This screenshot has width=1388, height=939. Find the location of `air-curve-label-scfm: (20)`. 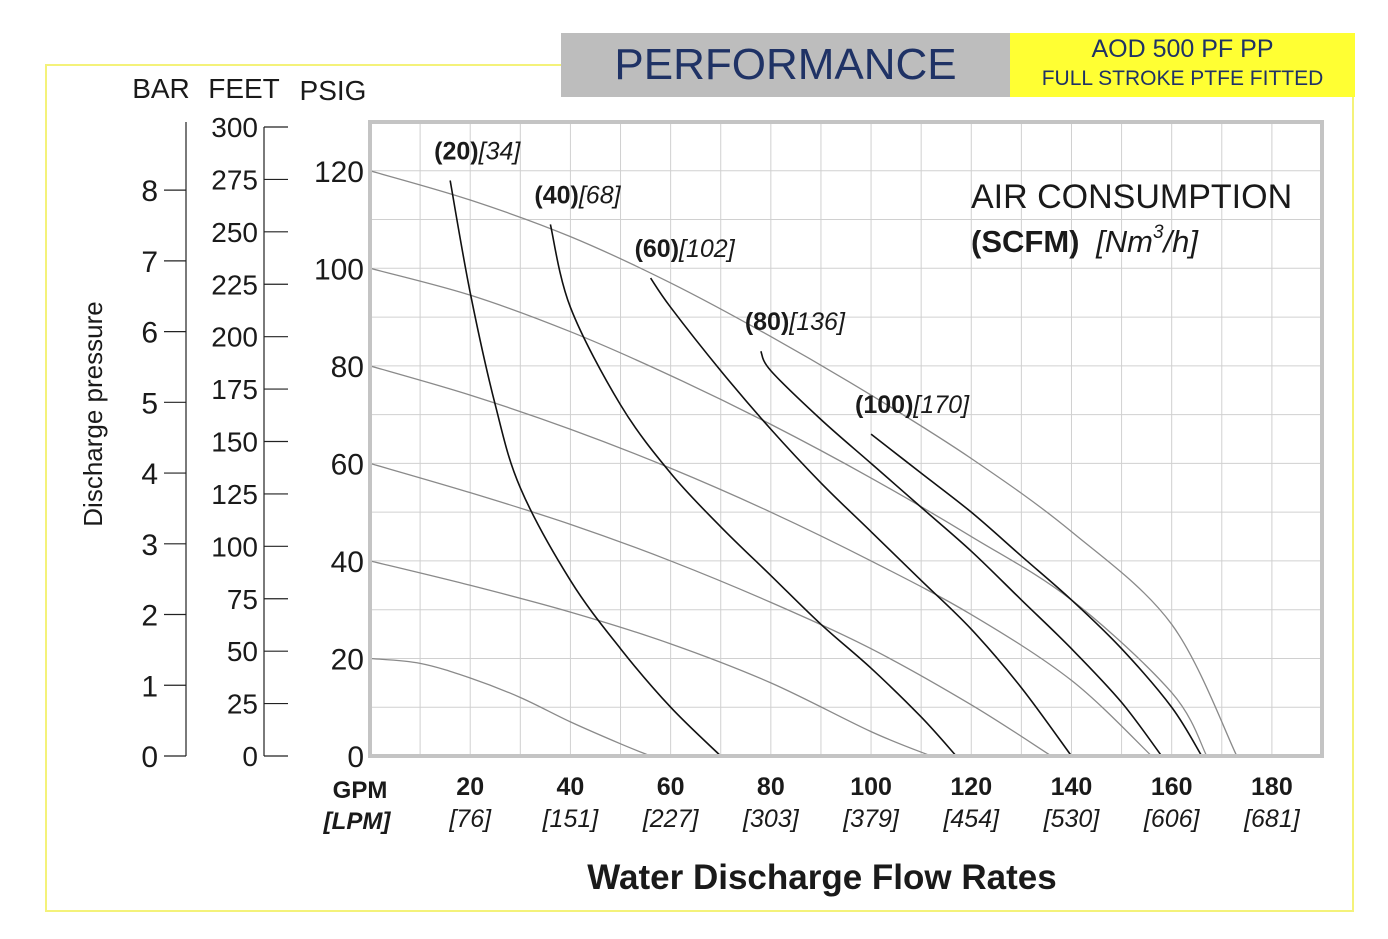

air-curve-label-scfm: (20) is located at coordinates (456, 152).